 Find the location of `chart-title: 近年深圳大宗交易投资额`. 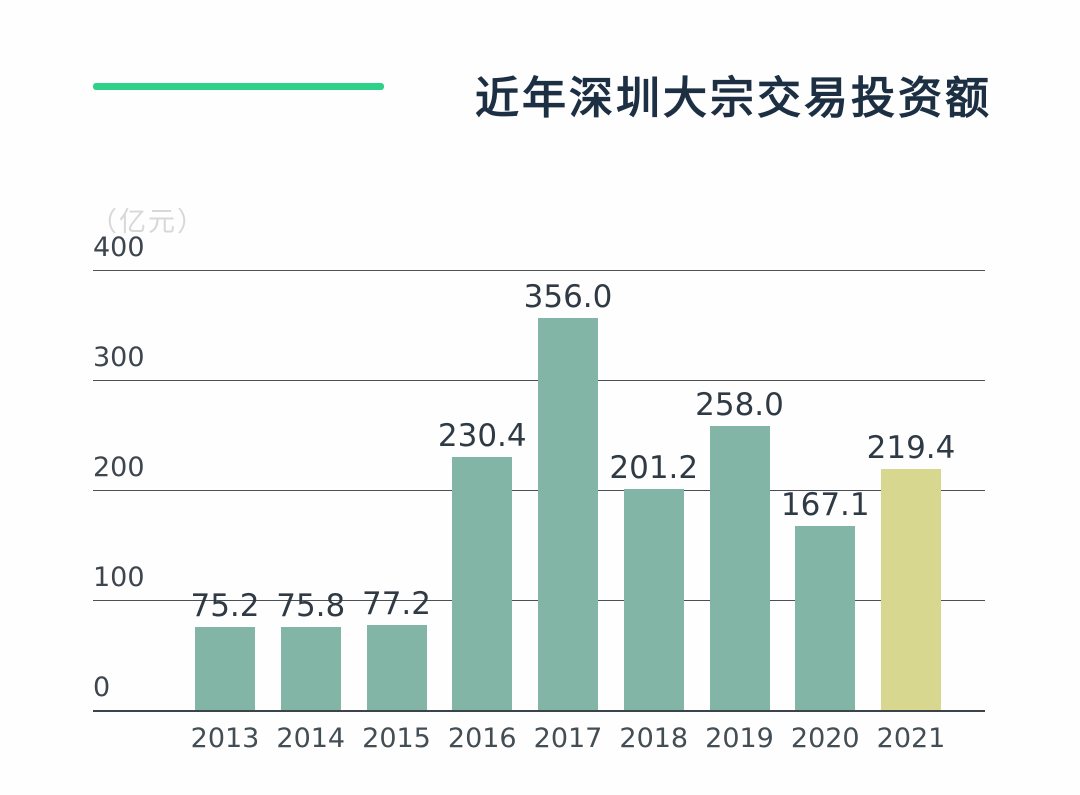

chart-title: 近年深圳大宗交易投资额 is located at coordinates (733, 98).